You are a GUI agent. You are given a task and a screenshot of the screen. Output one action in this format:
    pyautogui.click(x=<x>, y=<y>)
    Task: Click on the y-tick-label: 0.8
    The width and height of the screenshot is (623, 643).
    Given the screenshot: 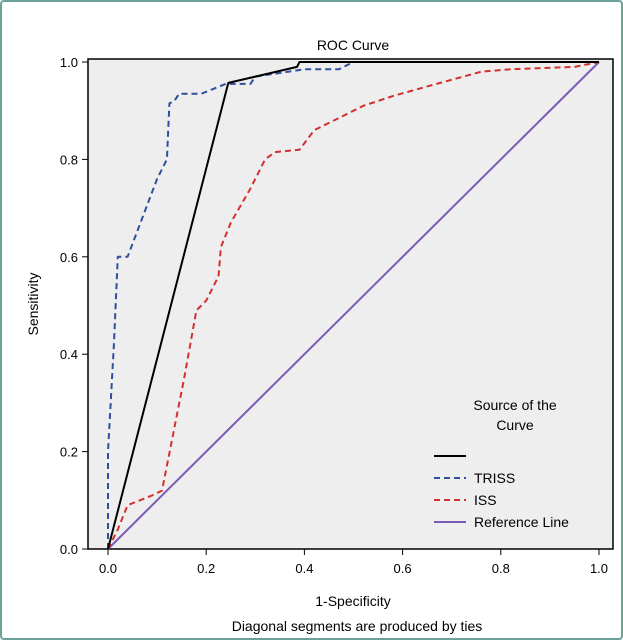 What is the action you would take?
    pyautogui.click(x=69, y=159)
    